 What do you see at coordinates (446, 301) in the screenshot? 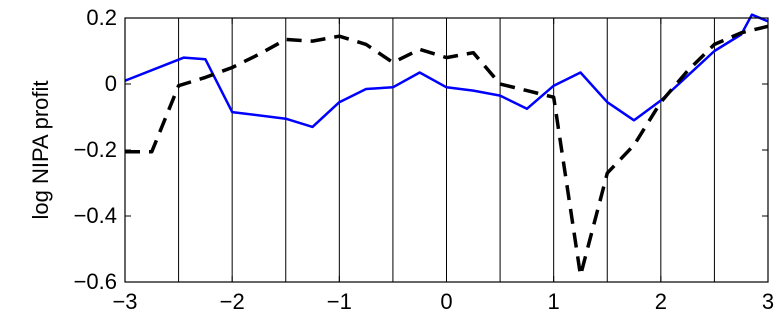
I see `x-tick-label: 0` at bounding box center [446, 301].